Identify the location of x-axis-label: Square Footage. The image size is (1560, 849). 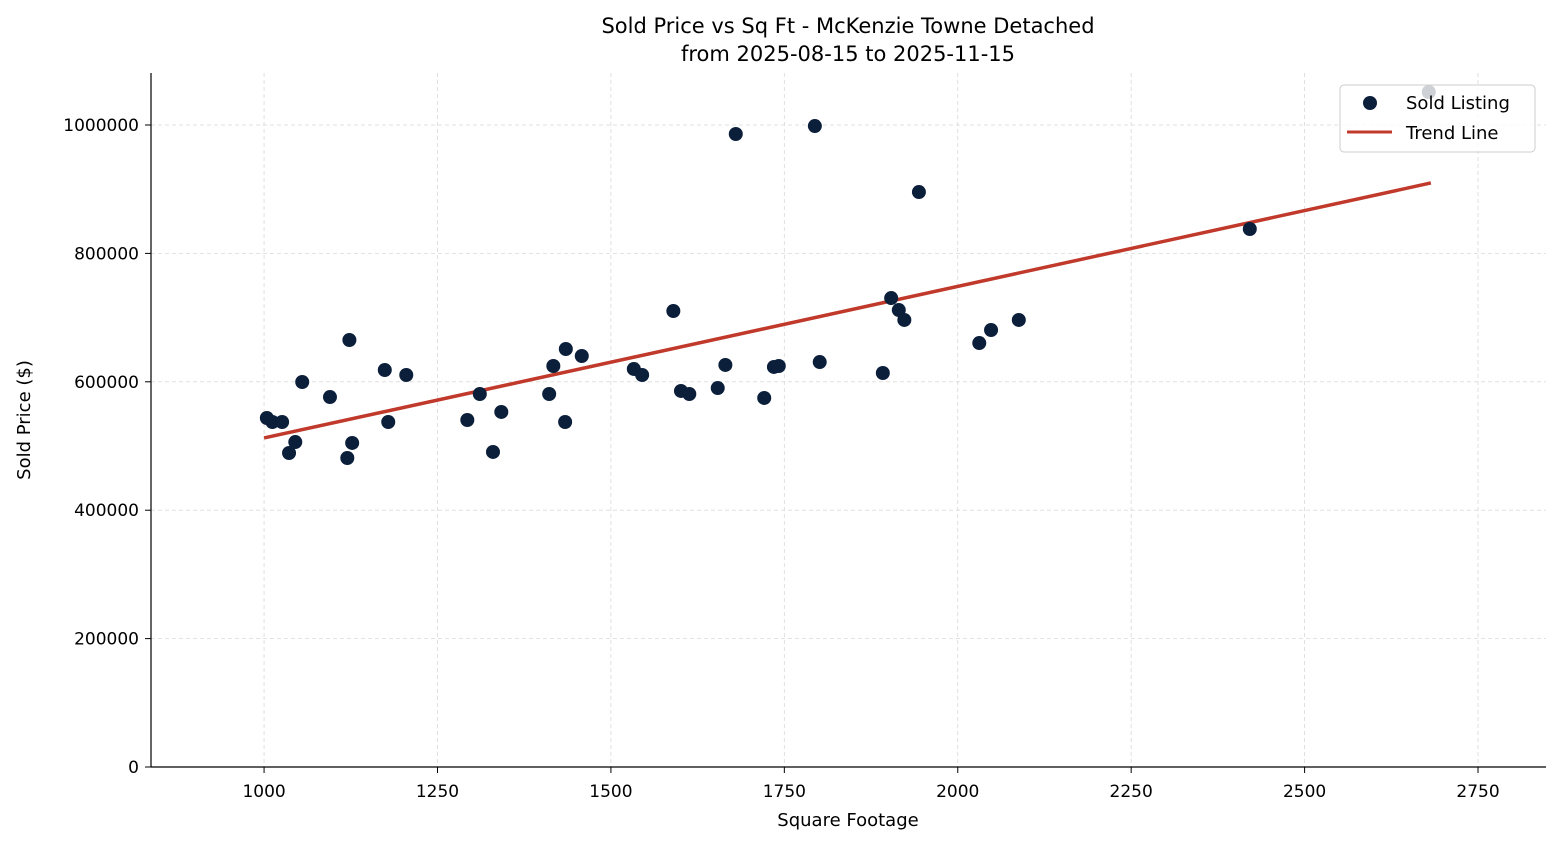
(847, 820).